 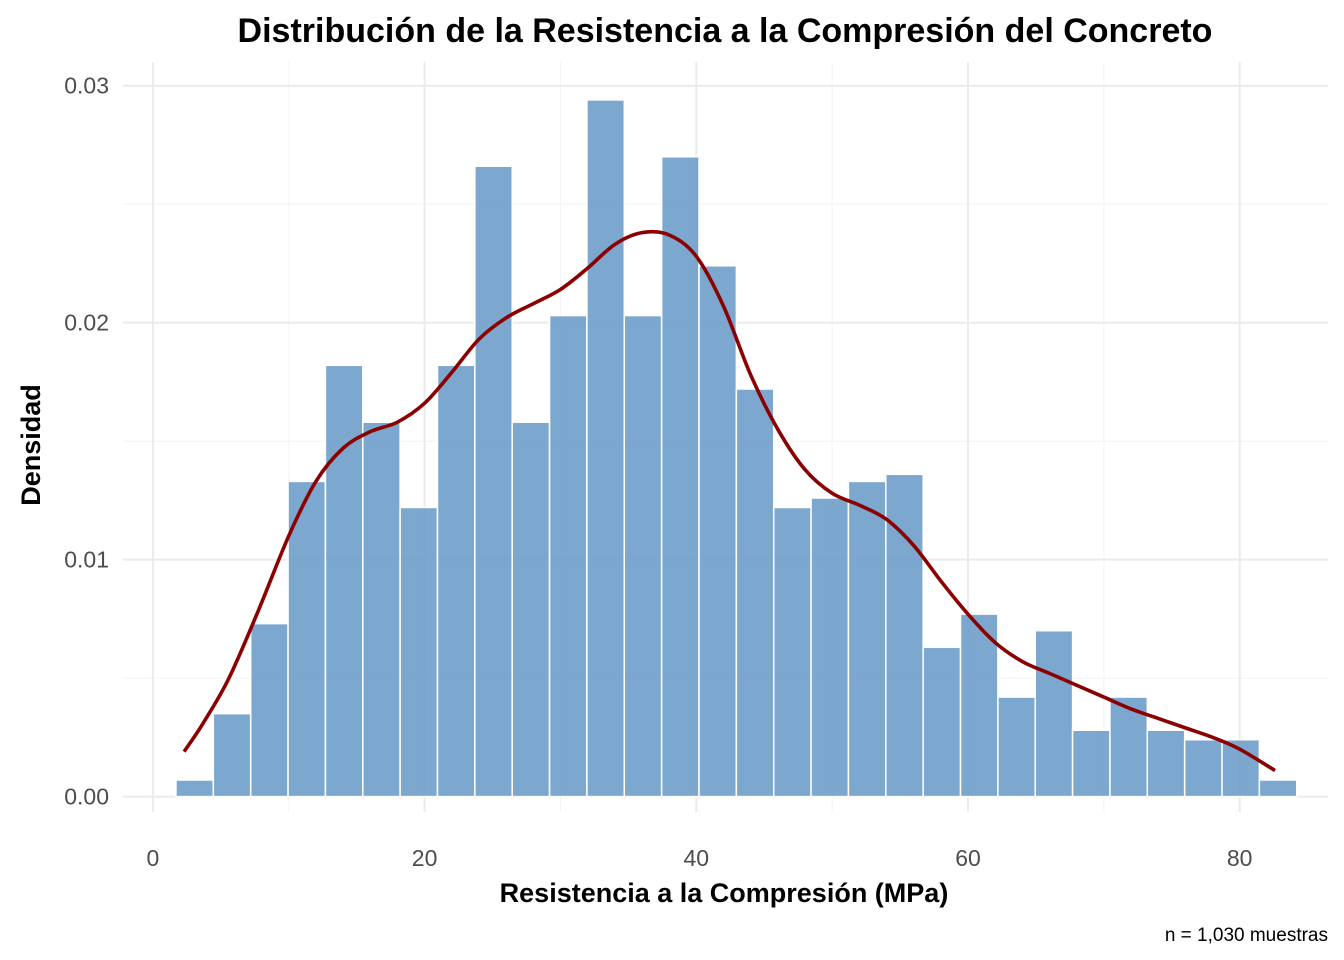 What do you see at coordinates (86, 86) in the screenshot?
I see `y-tick-label: 0.03` at bounding box center [86, 86].